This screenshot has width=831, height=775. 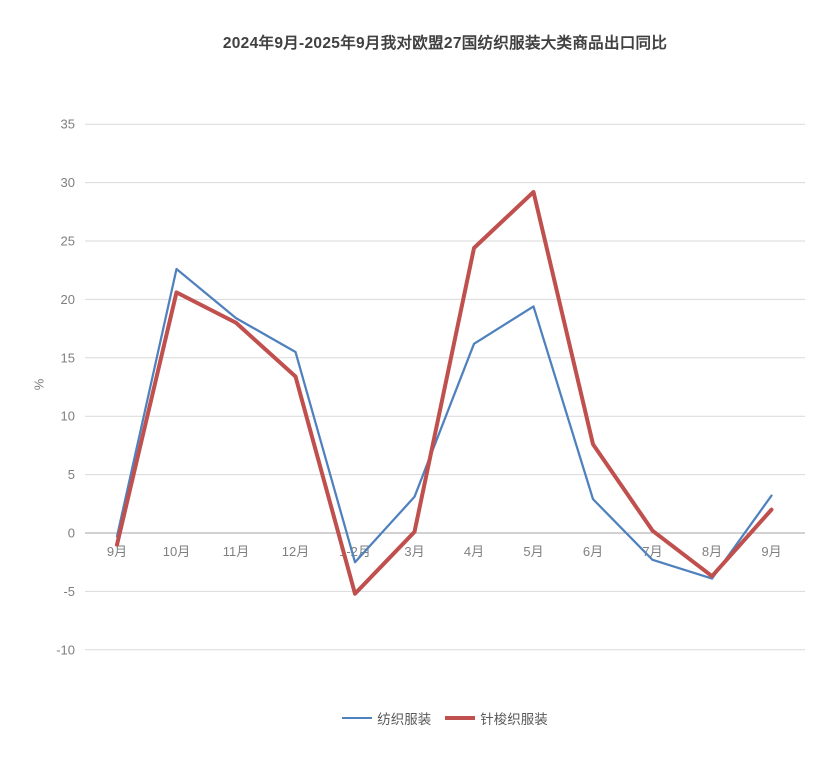 What do you see at coordinates (71, 474) in the screenshot?
I see `y-tick-label: 5` at bounding box center [71, 474].